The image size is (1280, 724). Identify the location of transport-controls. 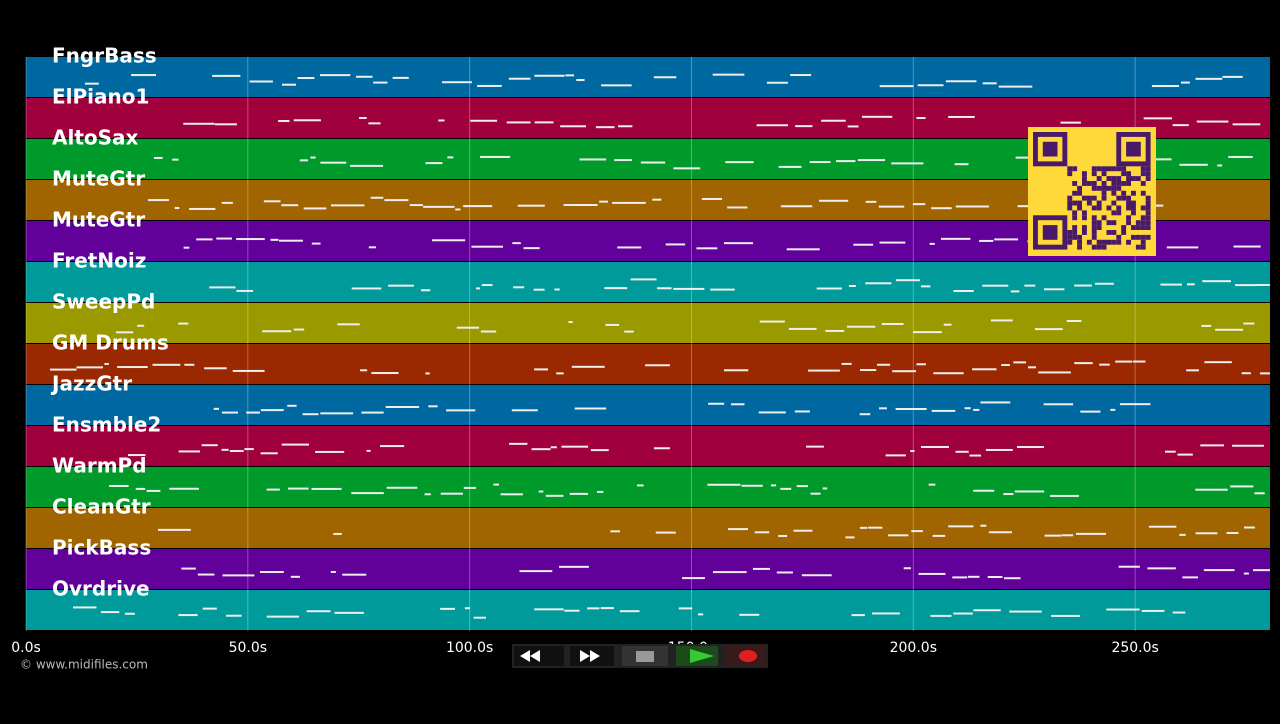
(640, 656).